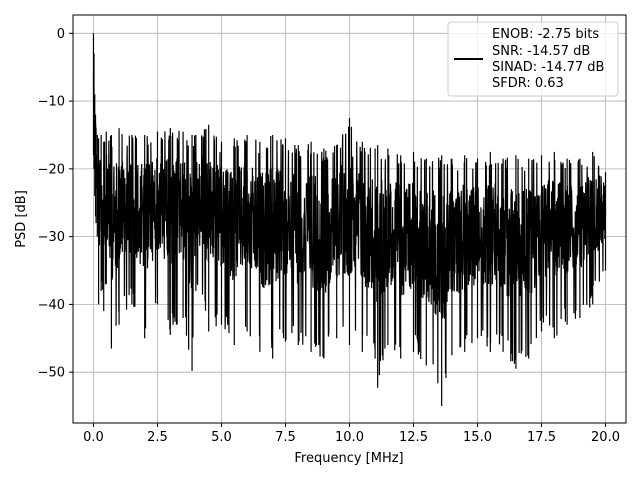  I want to click on x-tick-label: 2.5, so click(157, 437).